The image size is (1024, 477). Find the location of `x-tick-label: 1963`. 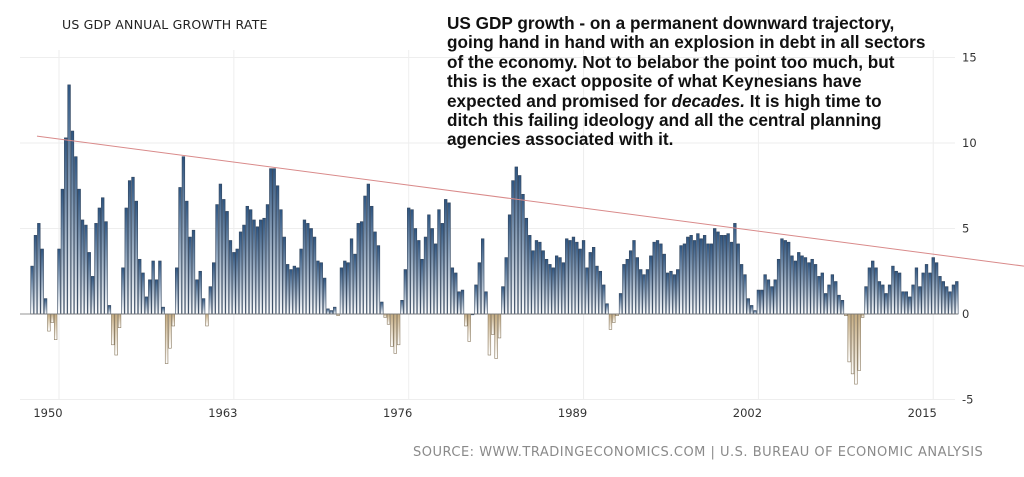

x-tick-label: 1963 is located at coordinates (222, 413).